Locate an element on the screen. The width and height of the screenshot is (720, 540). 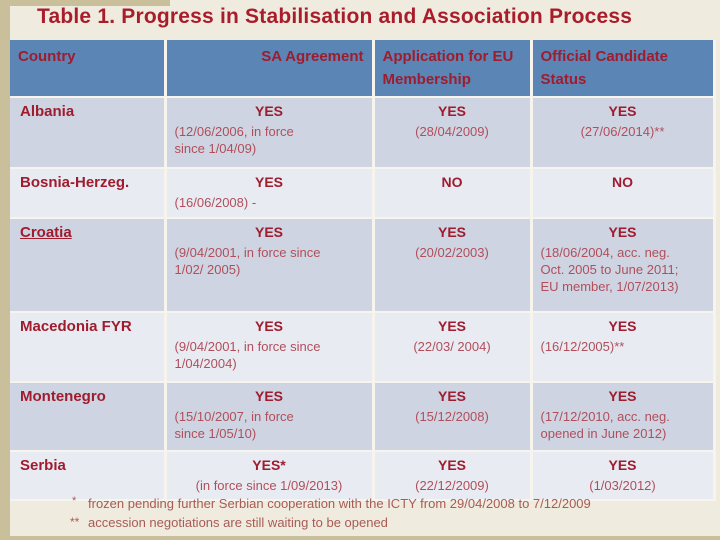
eu-application-cell: NO is located at coordinates (453, 193).